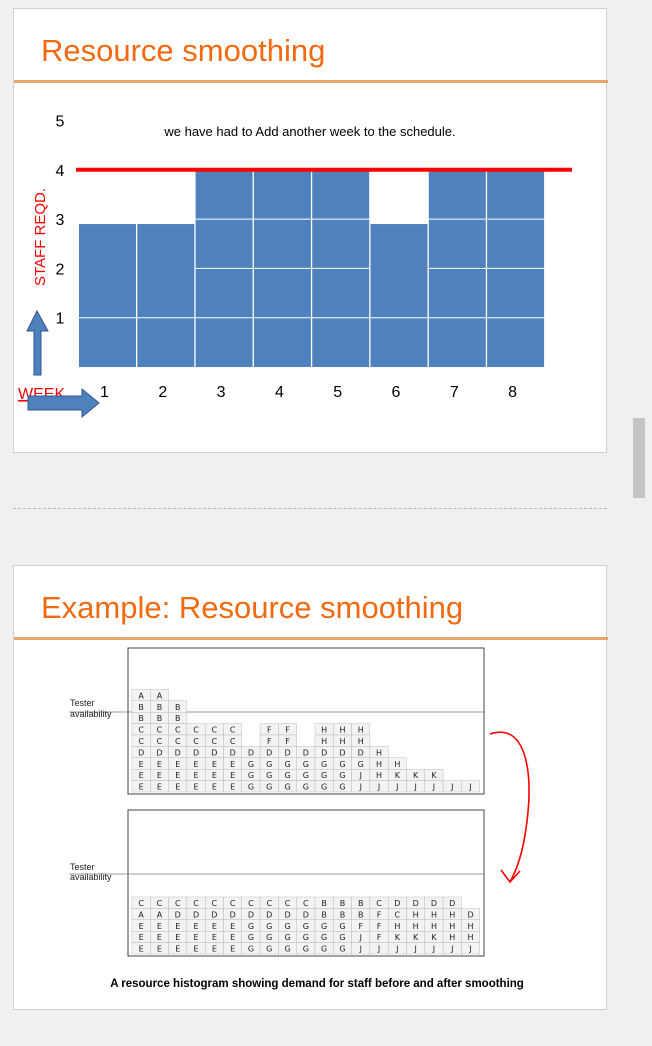 The height and width of the screenshot is (1046, 652). Describe the element at coordinates (252, 607) in the screenshot. I see `slide-title: Example: Resource smoothing` at that location.